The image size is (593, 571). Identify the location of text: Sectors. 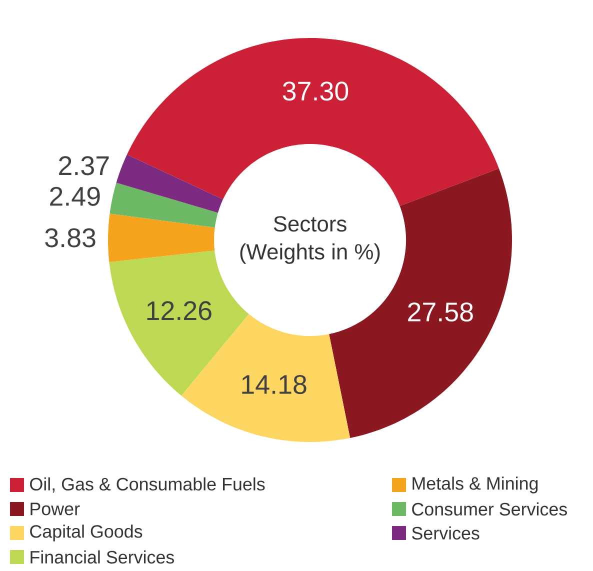
(310, 224).